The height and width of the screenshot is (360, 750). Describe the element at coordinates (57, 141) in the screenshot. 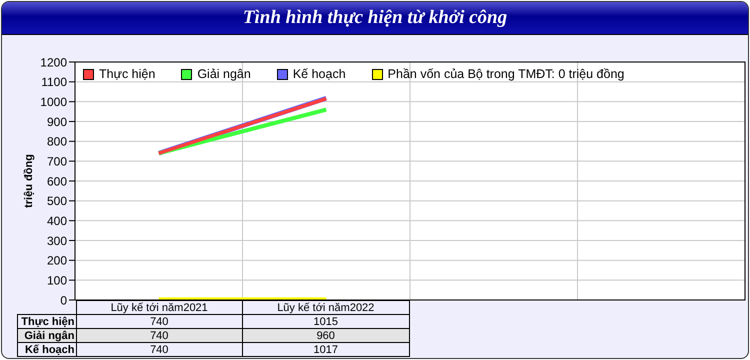

I see `y-tick-label: 800` at that location.